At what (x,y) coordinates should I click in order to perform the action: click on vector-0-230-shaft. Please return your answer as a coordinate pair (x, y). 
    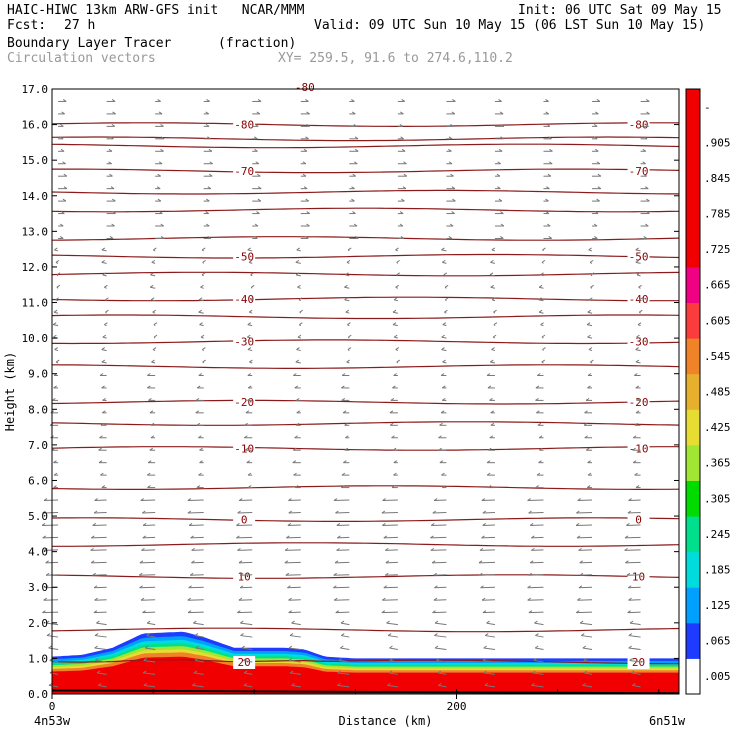
    Looking at the image, I should click on (50, 612).